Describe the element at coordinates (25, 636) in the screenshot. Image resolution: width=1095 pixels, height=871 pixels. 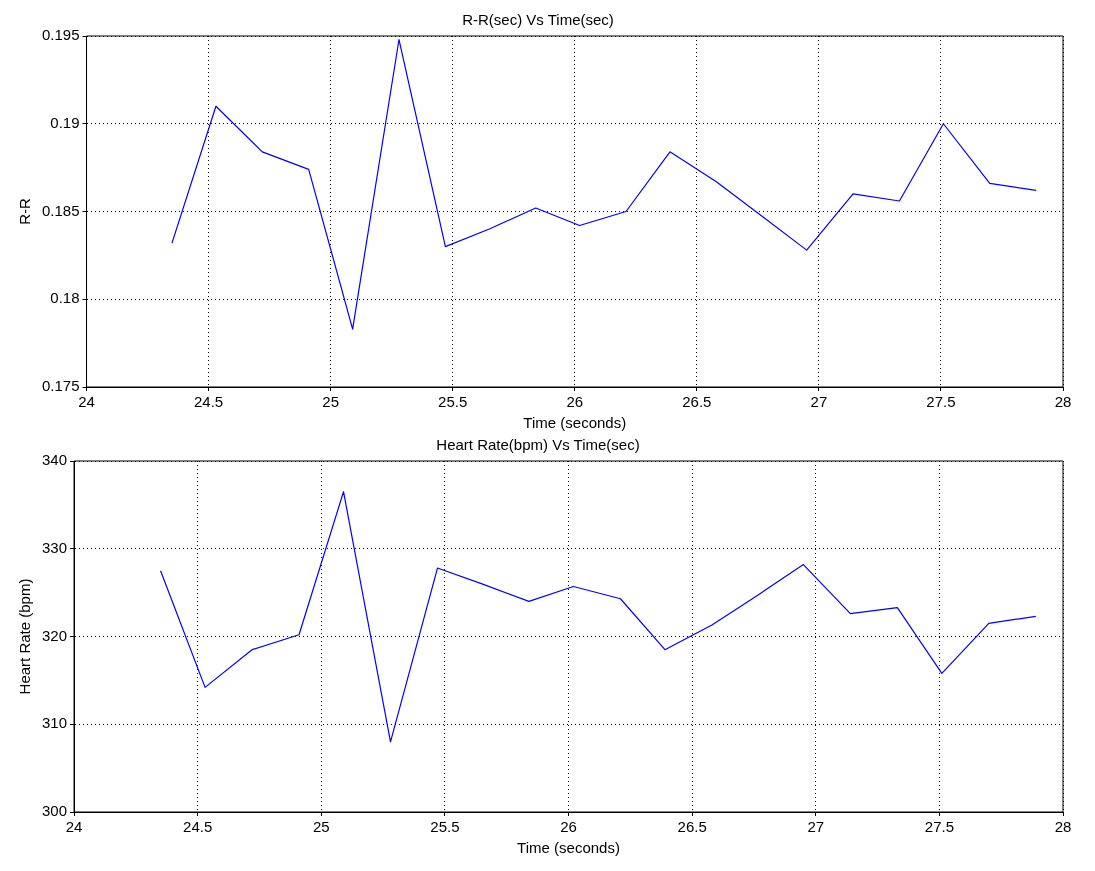
I see `y-axis-title: Heart Rate (bpm)` at that location.